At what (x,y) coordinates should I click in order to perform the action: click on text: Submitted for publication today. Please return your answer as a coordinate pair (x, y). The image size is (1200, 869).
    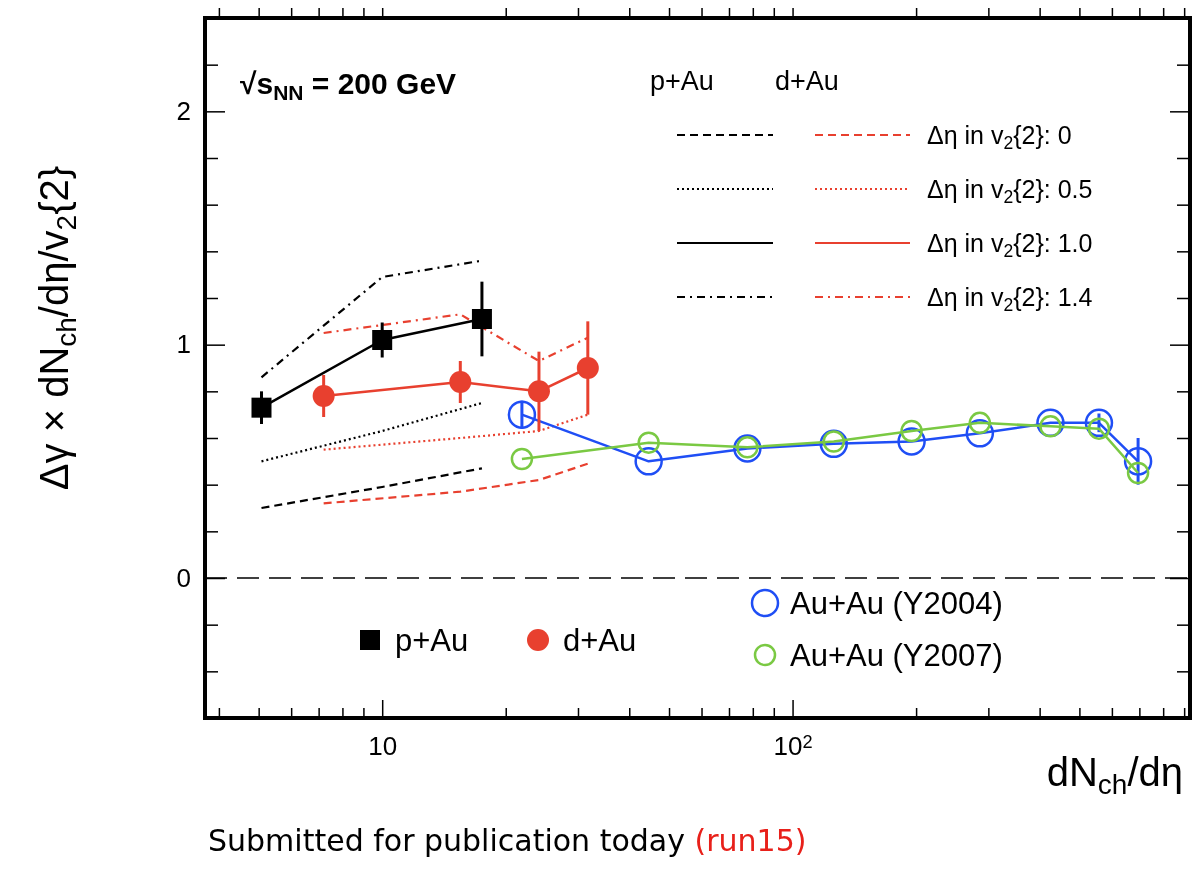
    Looking at the image, I should click on (451, 840).